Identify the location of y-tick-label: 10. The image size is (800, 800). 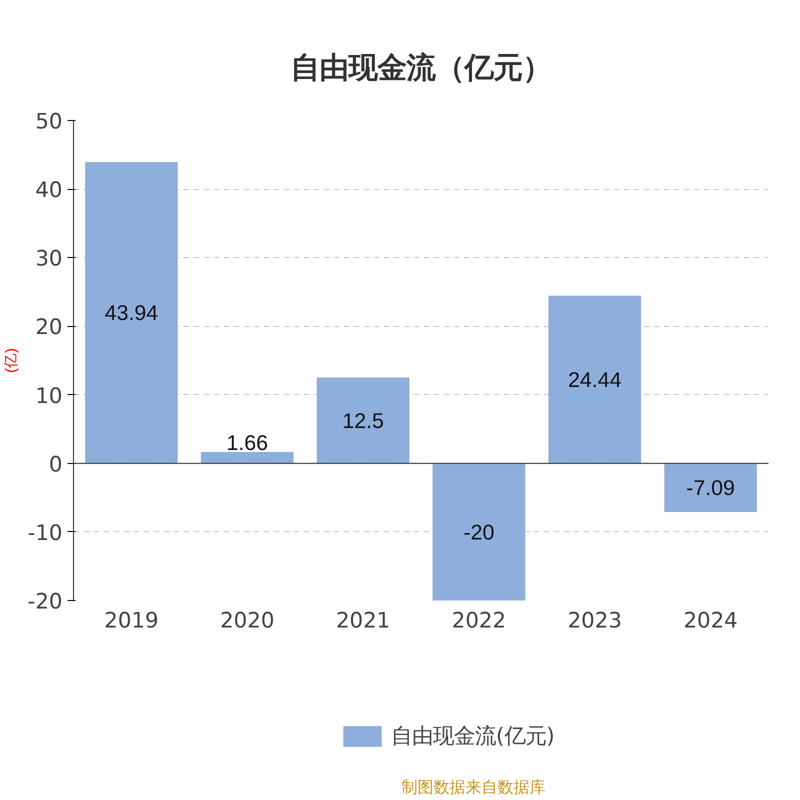
(48, 396).